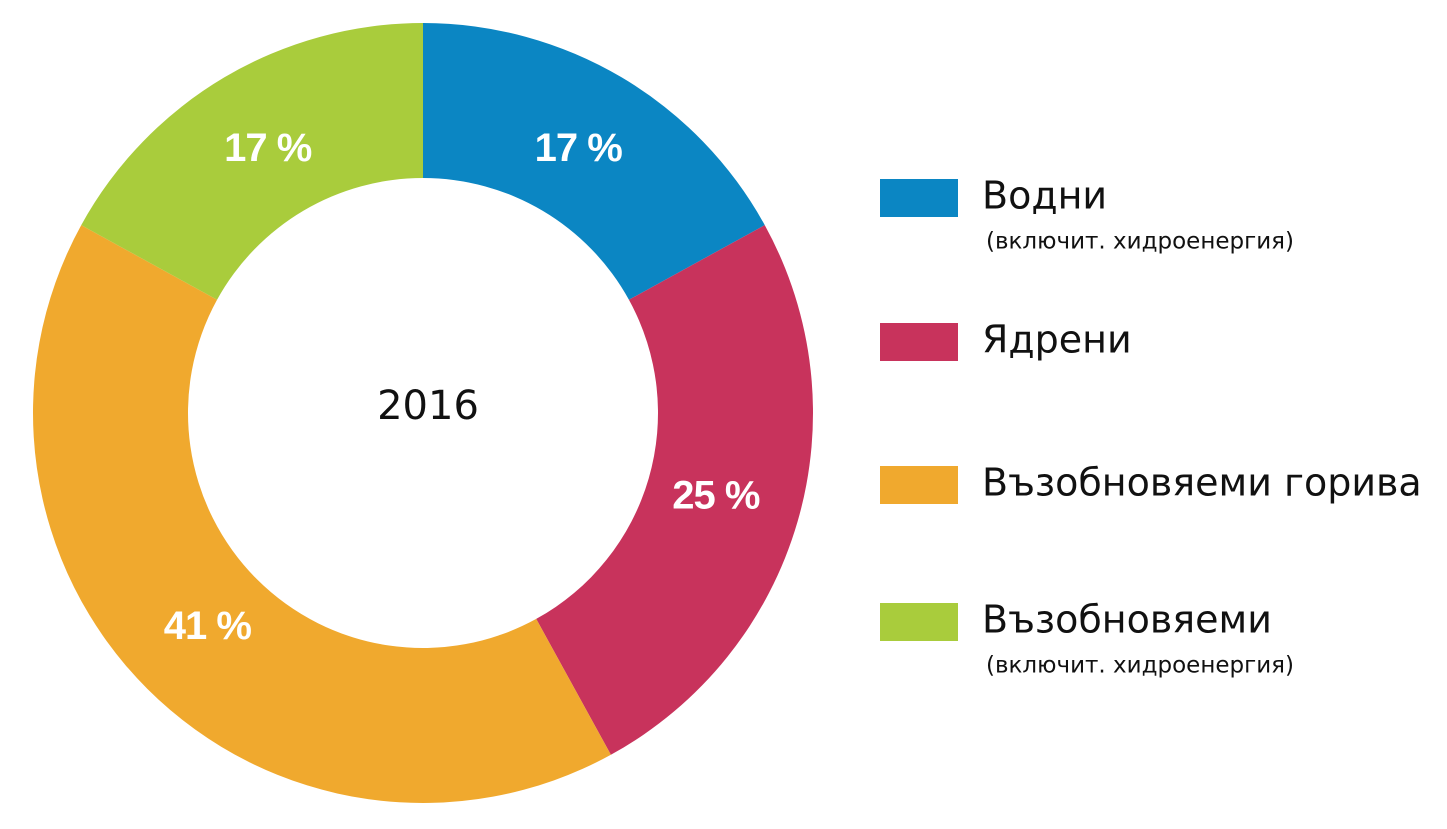 Image resolution: width=1447 pixels, height=829 pixels. I want to click on legend-label: Възобновяеми, so click(1127, 620).